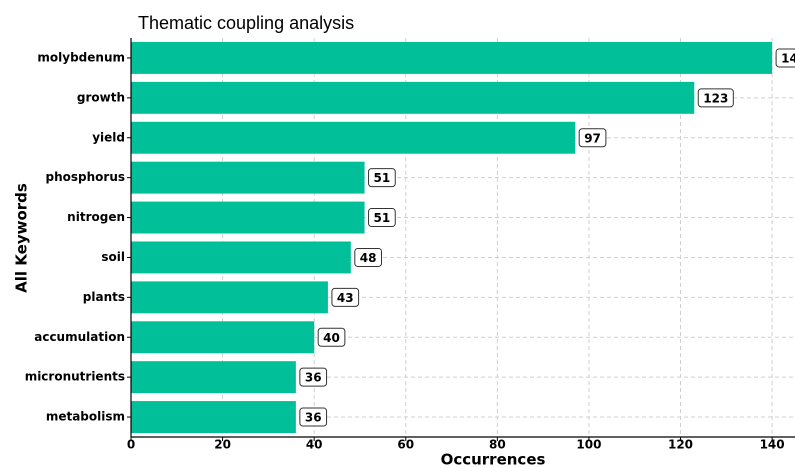  Describe the element at coordinates (75, 377) in the screenshot. I see `y-tick-label: micronutrients` at that location.